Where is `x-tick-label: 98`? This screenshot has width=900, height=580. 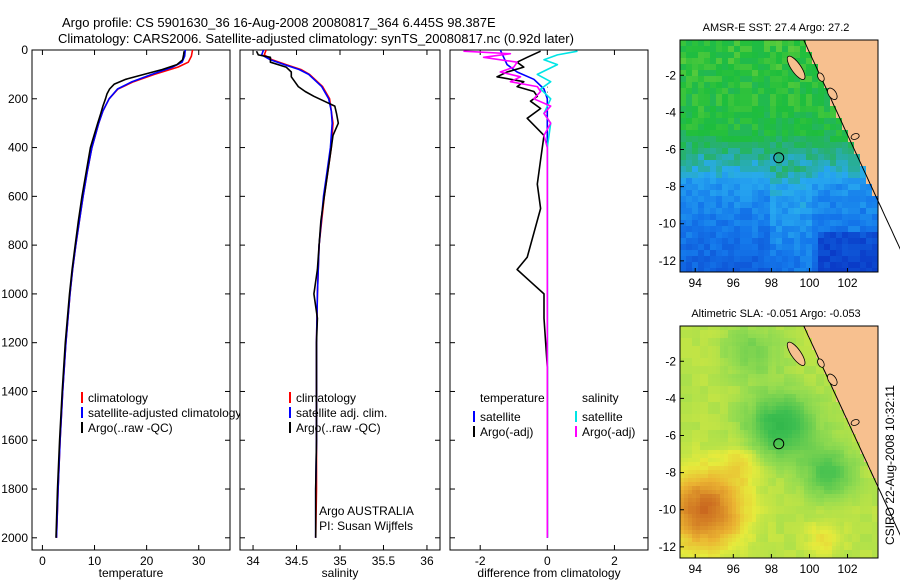
x-tick-label: 98 is located at coordinates (772, 569).